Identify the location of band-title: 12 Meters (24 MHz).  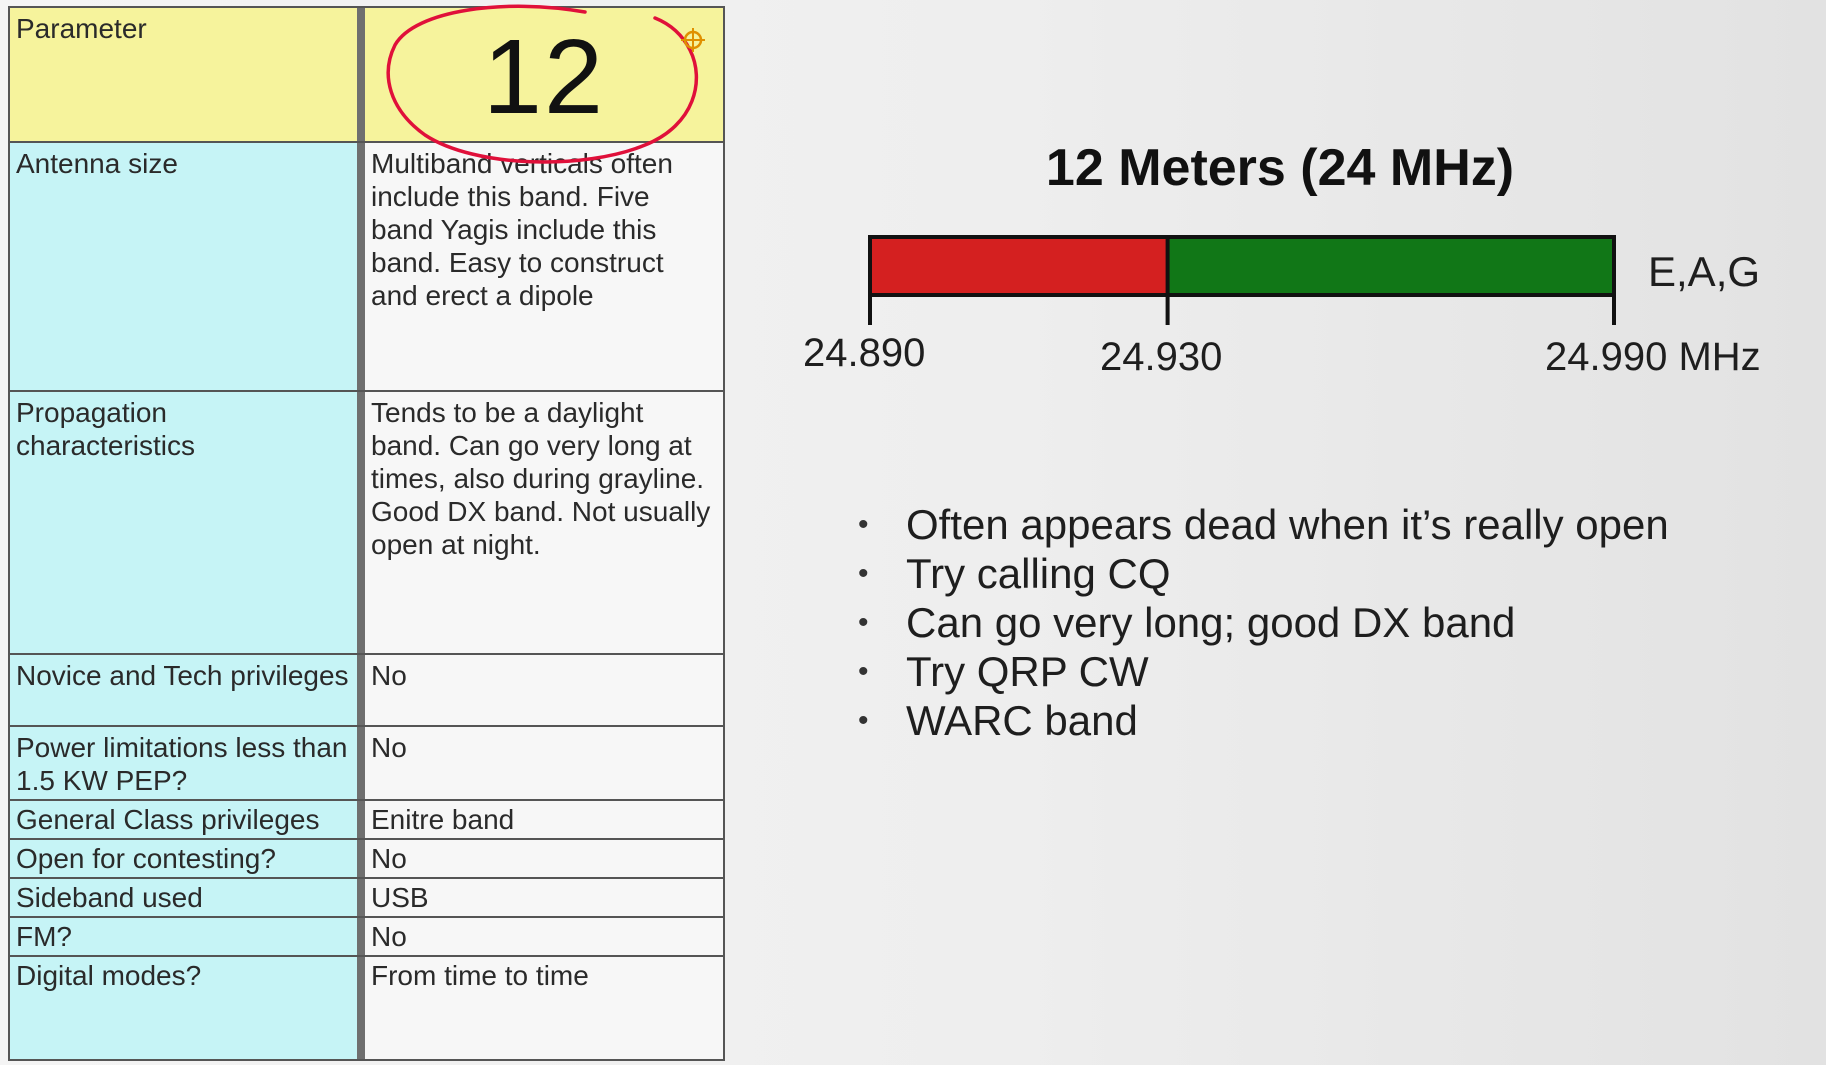
(1280, 168).